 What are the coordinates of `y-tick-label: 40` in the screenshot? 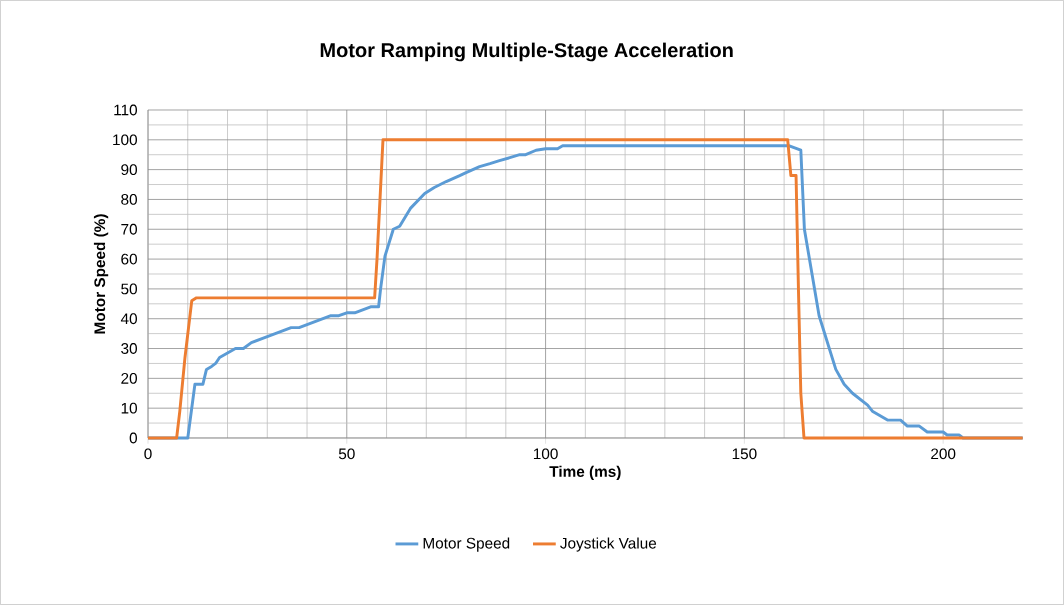 It's located at (128, 319).